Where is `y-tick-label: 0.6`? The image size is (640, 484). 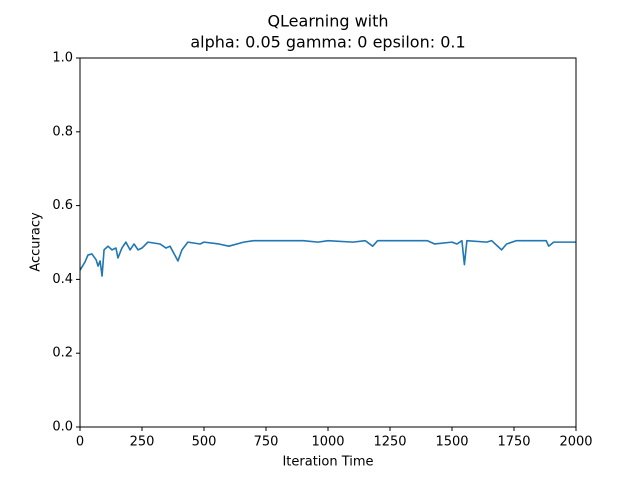
y-tick-label: 0.6 is located at coordinates (62, 205).